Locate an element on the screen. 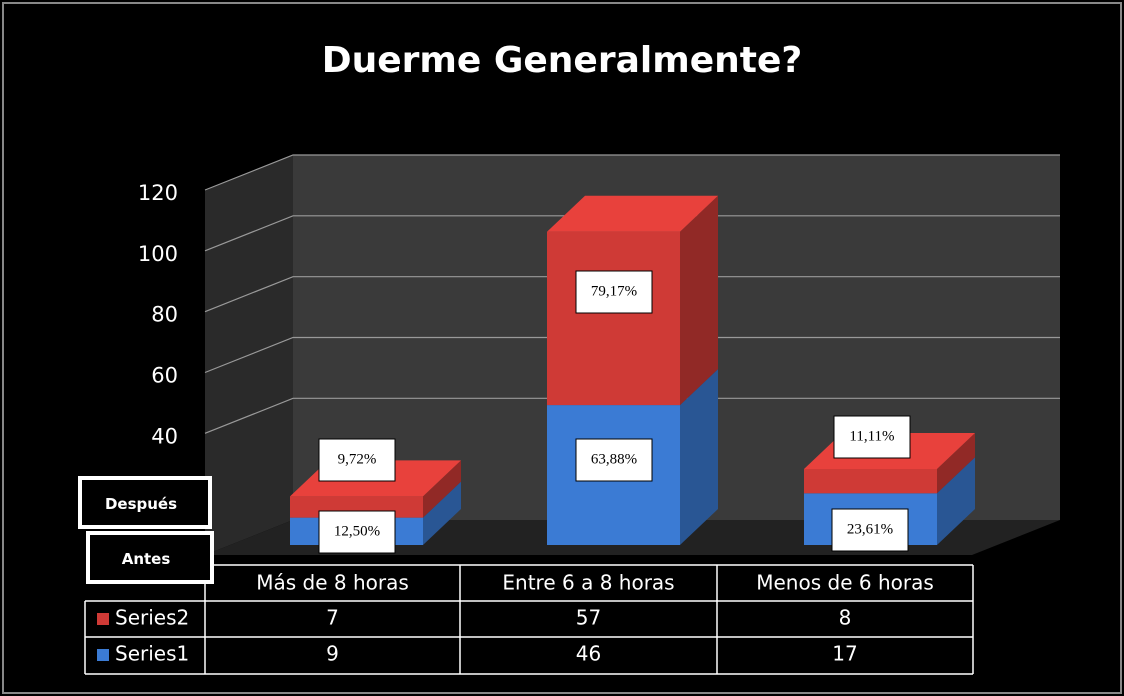 This screenshot has height=696, width=1124. y-tick-label: 80 is located at coordinates (164, 315).